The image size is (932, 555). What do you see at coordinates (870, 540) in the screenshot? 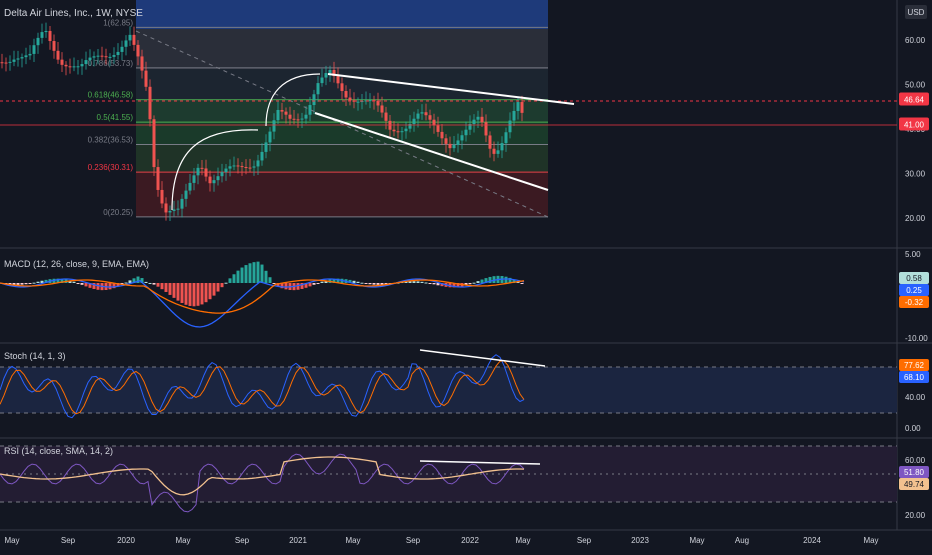
I see `x-label-15: May` at bounding box center [870, 540].